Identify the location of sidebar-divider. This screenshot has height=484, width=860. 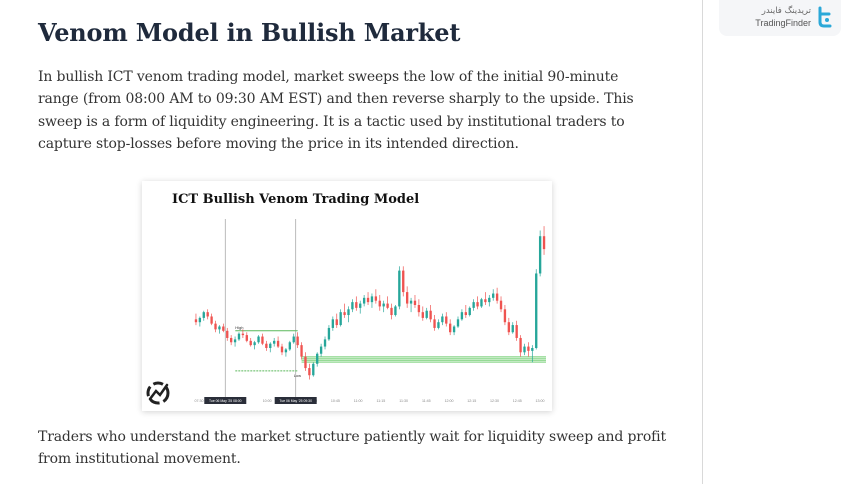
(702, 242).